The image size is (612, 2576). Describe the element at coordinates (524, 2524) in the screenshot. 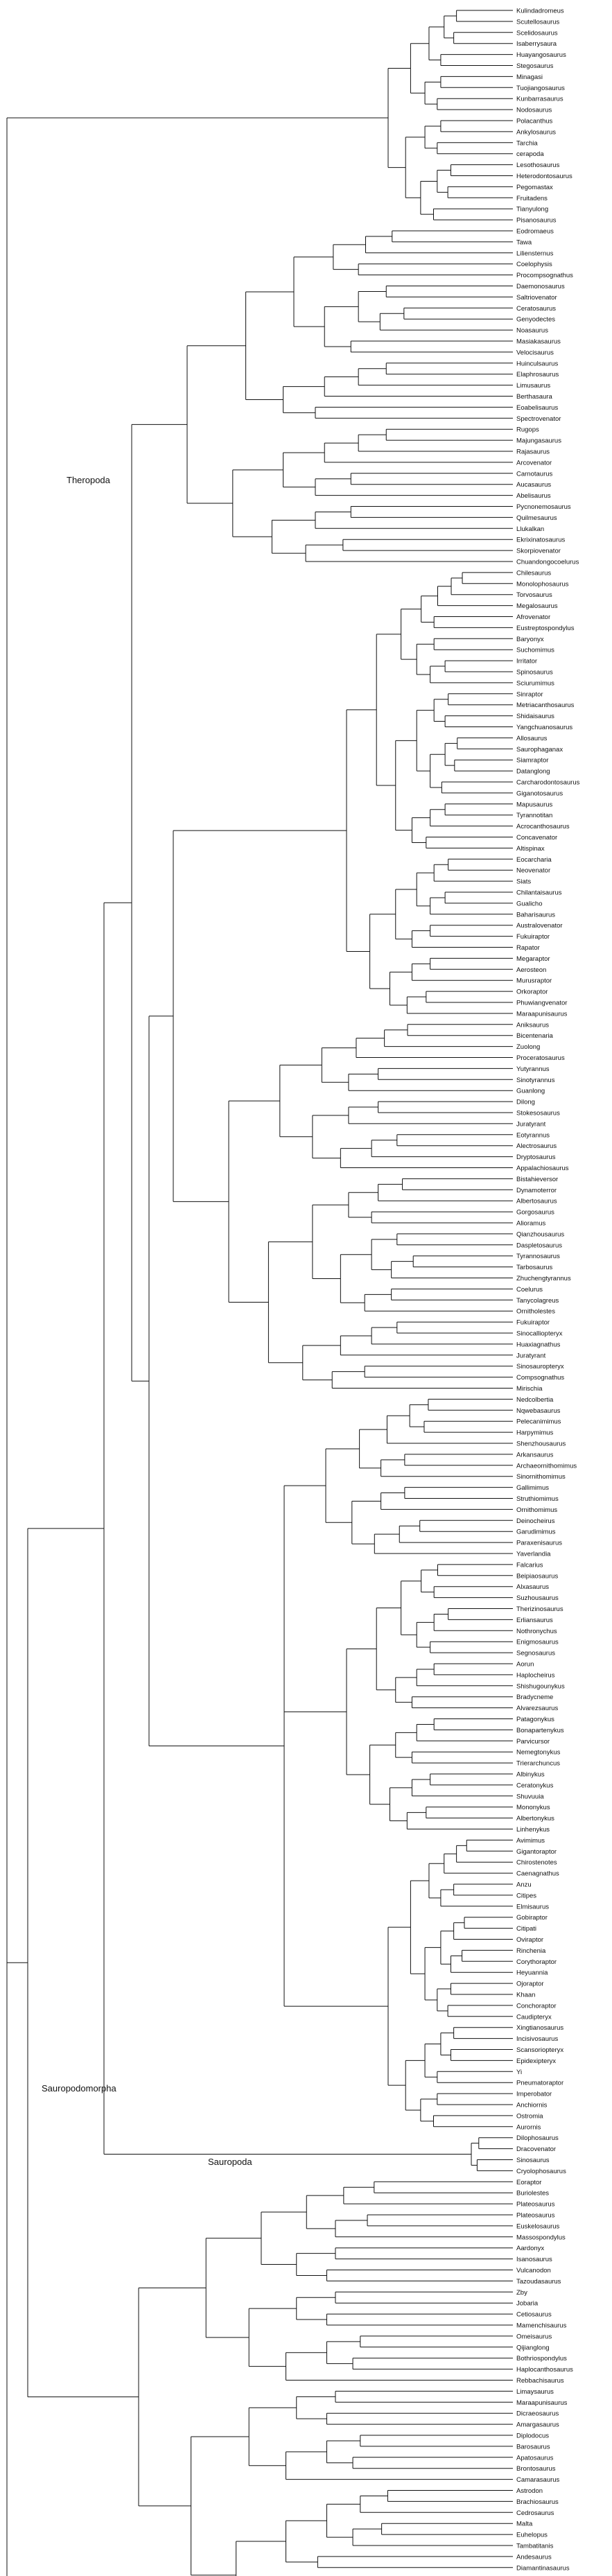

I see `taxon-label: Malta` at that location.